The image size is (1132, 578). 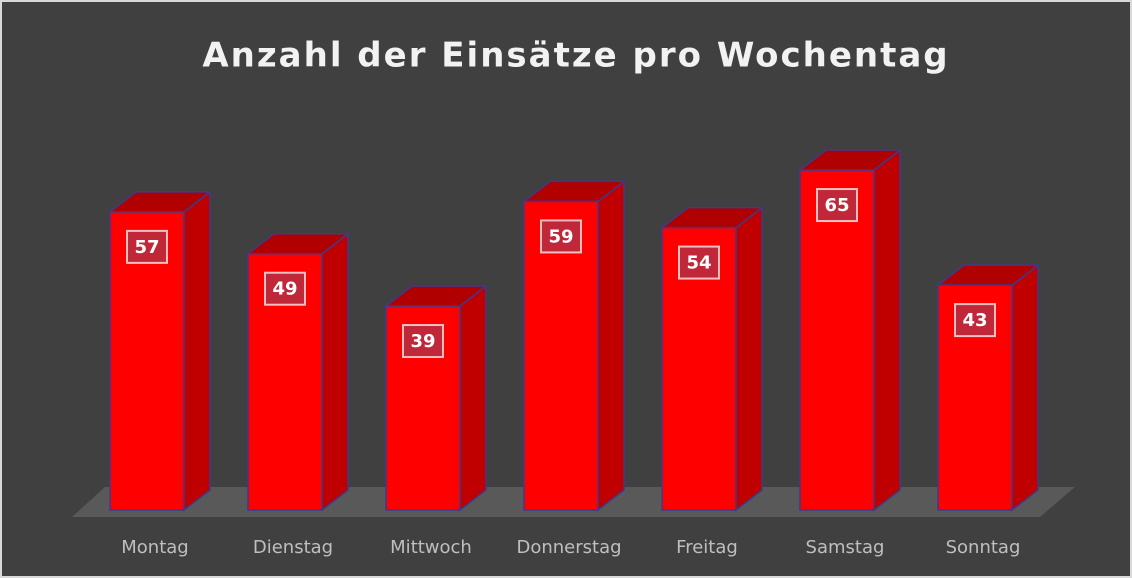 What do you see at coordinates (707, 547) in the screenshot?
I see `x-tick-label: Freitag` at bounding box center [707, 547].